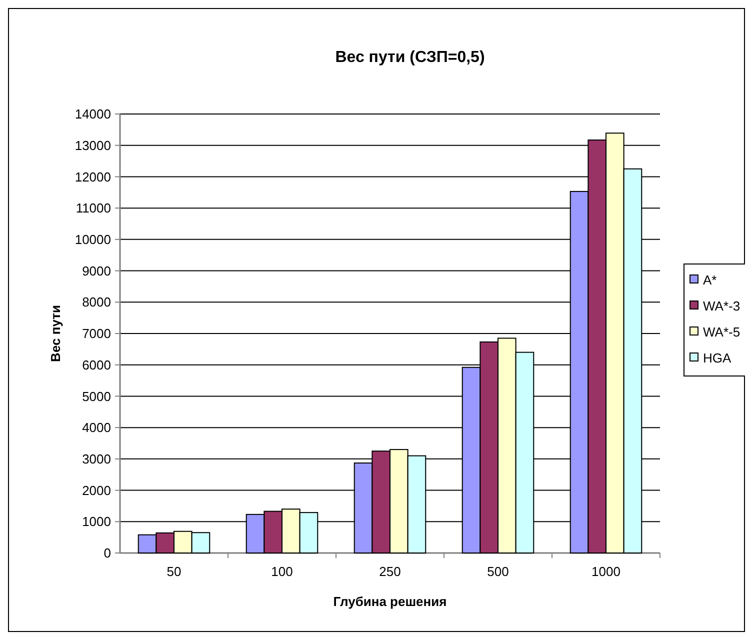 Image resolution: width=753 pixels, height=640 pixels. Describe the element at coordinates (390, 571) in the screenshot. I see `x-tick-label: 250` at that location.